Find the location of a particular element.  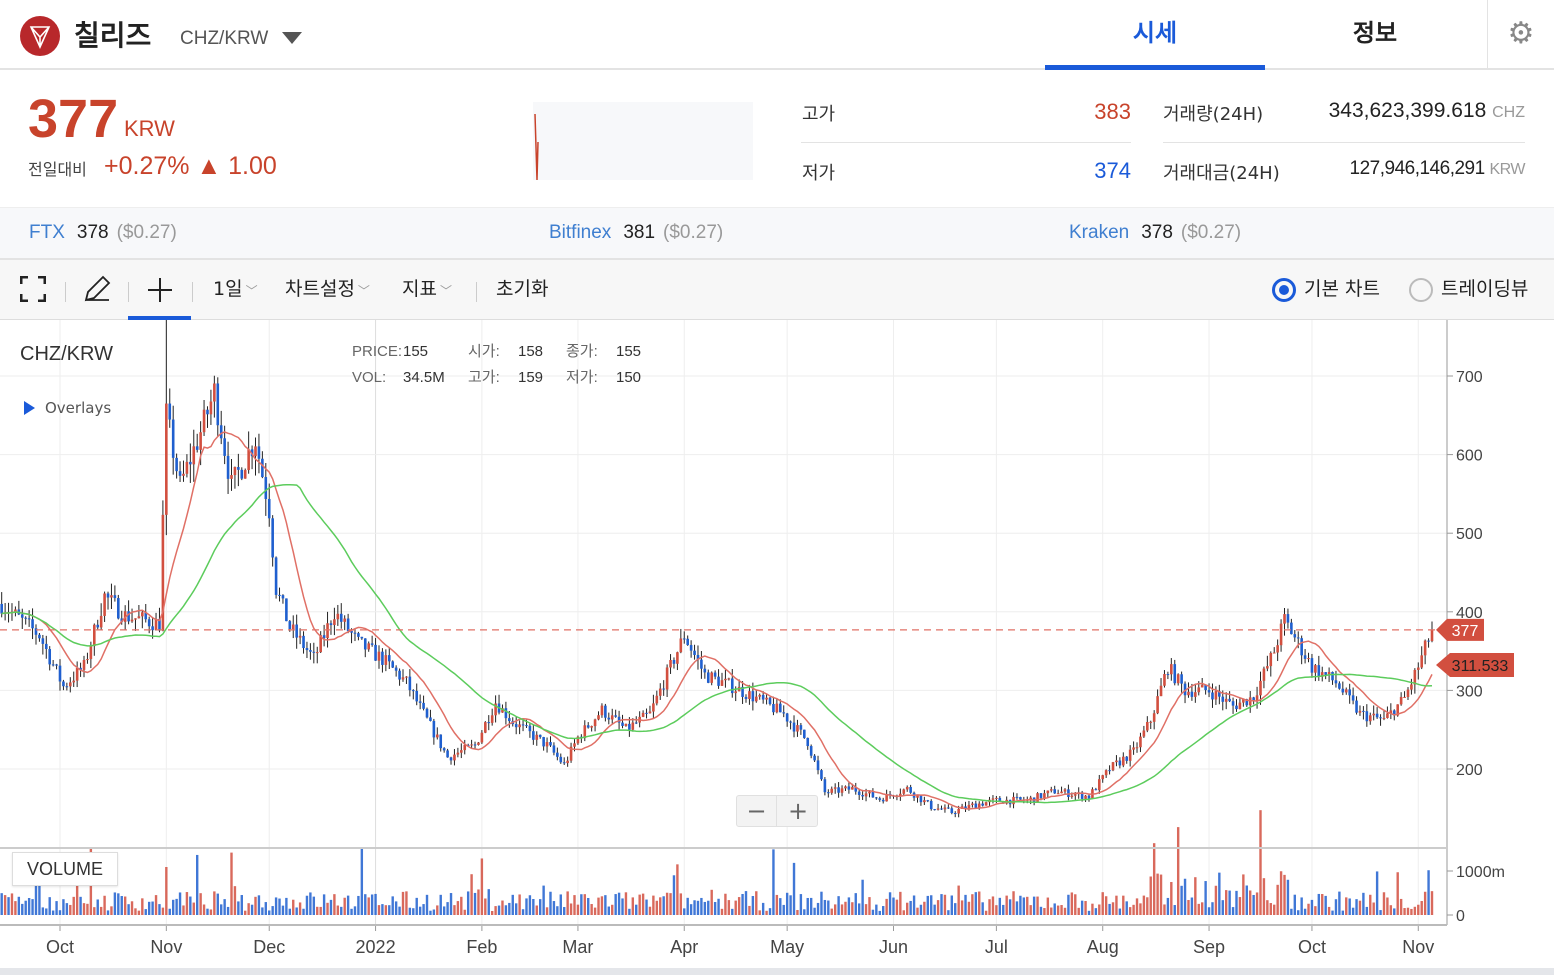

overlays-toggle: Overlays is located at coordinates (78, 408).